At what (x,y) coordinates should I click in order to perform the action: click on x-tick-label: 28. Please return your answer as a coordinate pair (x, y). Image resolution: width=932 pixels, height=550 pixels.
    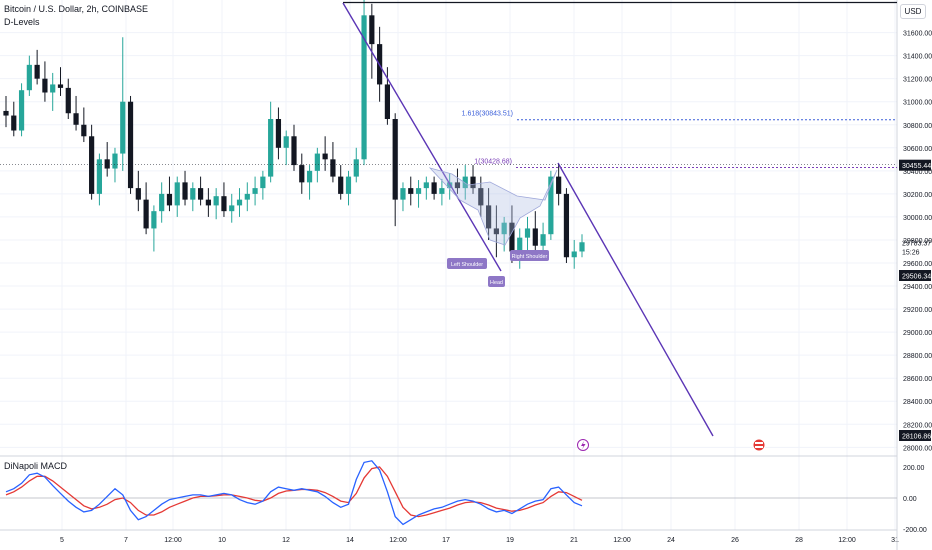
    Looking at the image, I should click on (799, 540).